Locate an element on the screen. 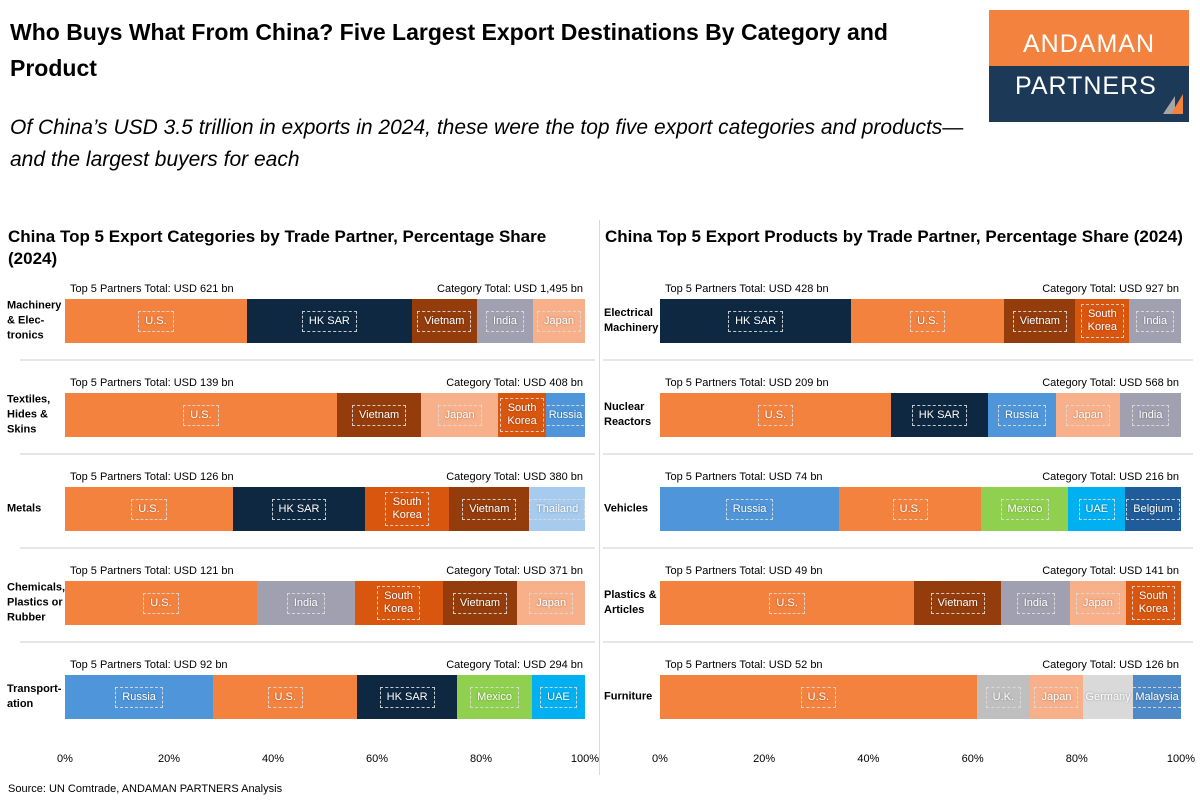 This screenshot has width=1200, height=800. data-label: Germany is located at coordinates (1108, 697).